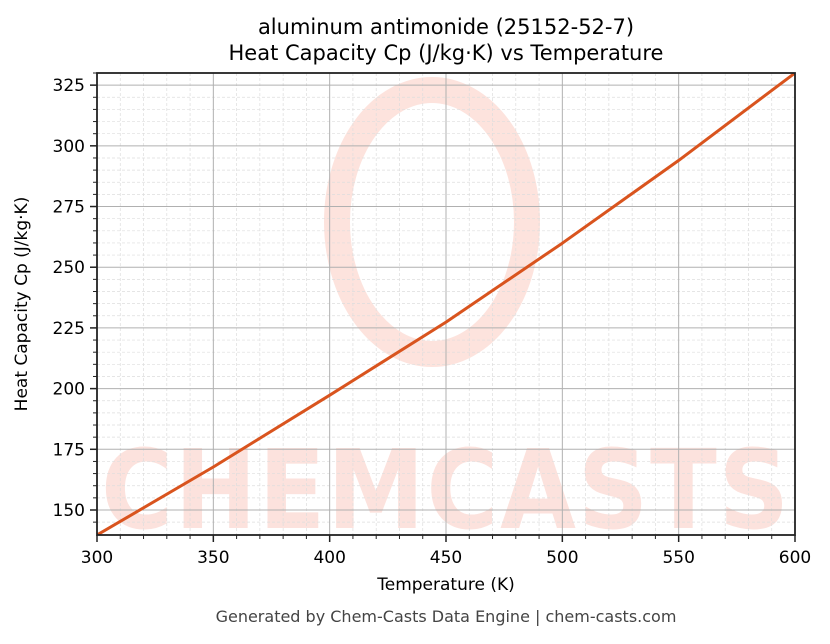 This screenshot has width=830, height=644. Describe the element at coordinates (69, 268) in the screenshot. I see `y-tick-label: 250` at that location.